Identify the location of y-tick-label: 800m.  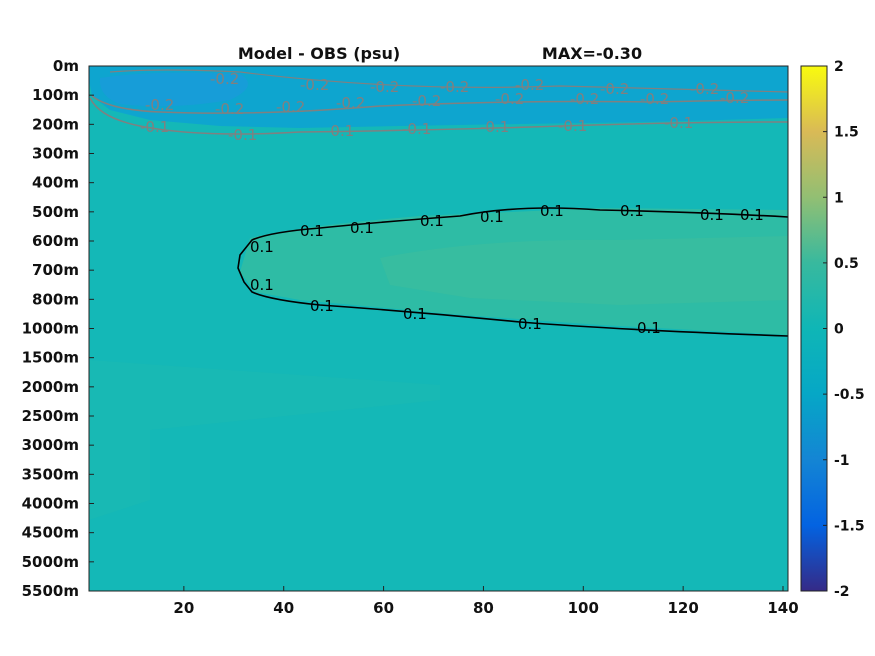
(55, 299).